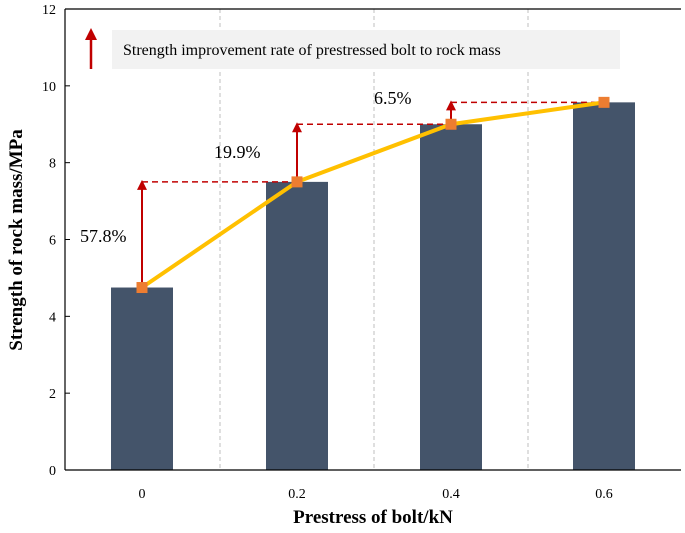  What do you see at coordinates (451, 494) in the screenshot?
I see `x-tick-label-2: 0.4` at bounding box center [451, 494].